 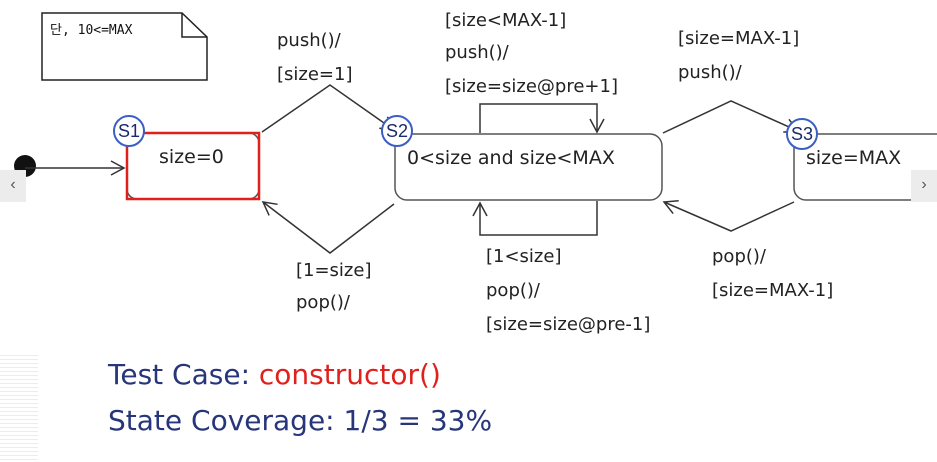 I want to click on s2-to-s3-label-2: push()/, so click(x=710, y=72).